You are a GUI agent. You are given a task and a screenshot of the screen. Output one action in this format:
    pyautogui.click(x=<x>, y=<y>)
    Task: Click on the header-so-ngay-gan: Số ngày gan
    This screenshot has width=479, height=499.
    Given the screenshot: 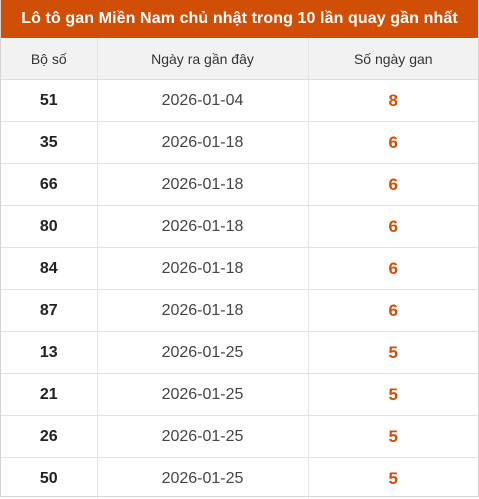 What is the action you would take?
    pyautogui.click(x=393, y=59)
    